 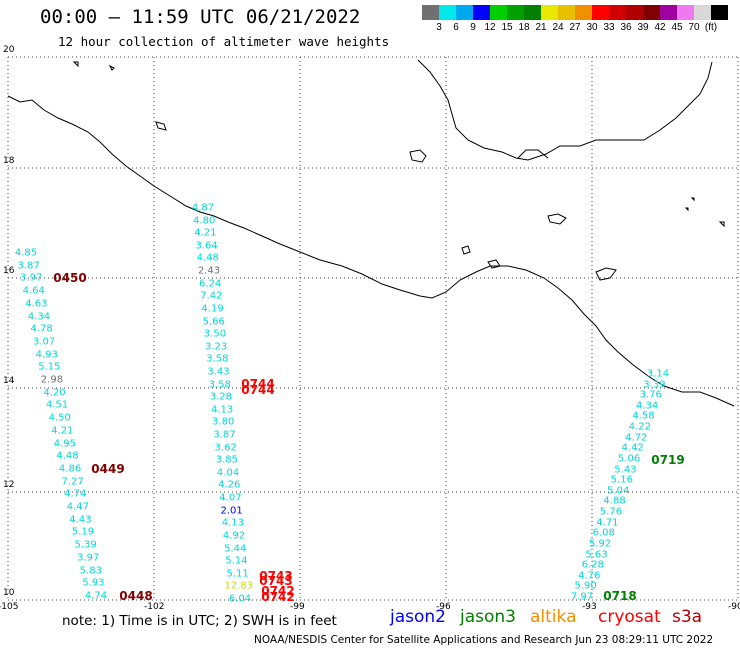 What do you see at coordinates (589, 607) in the screenshot?
I see `longitude-label: -93` at bounding box center [589, 607].